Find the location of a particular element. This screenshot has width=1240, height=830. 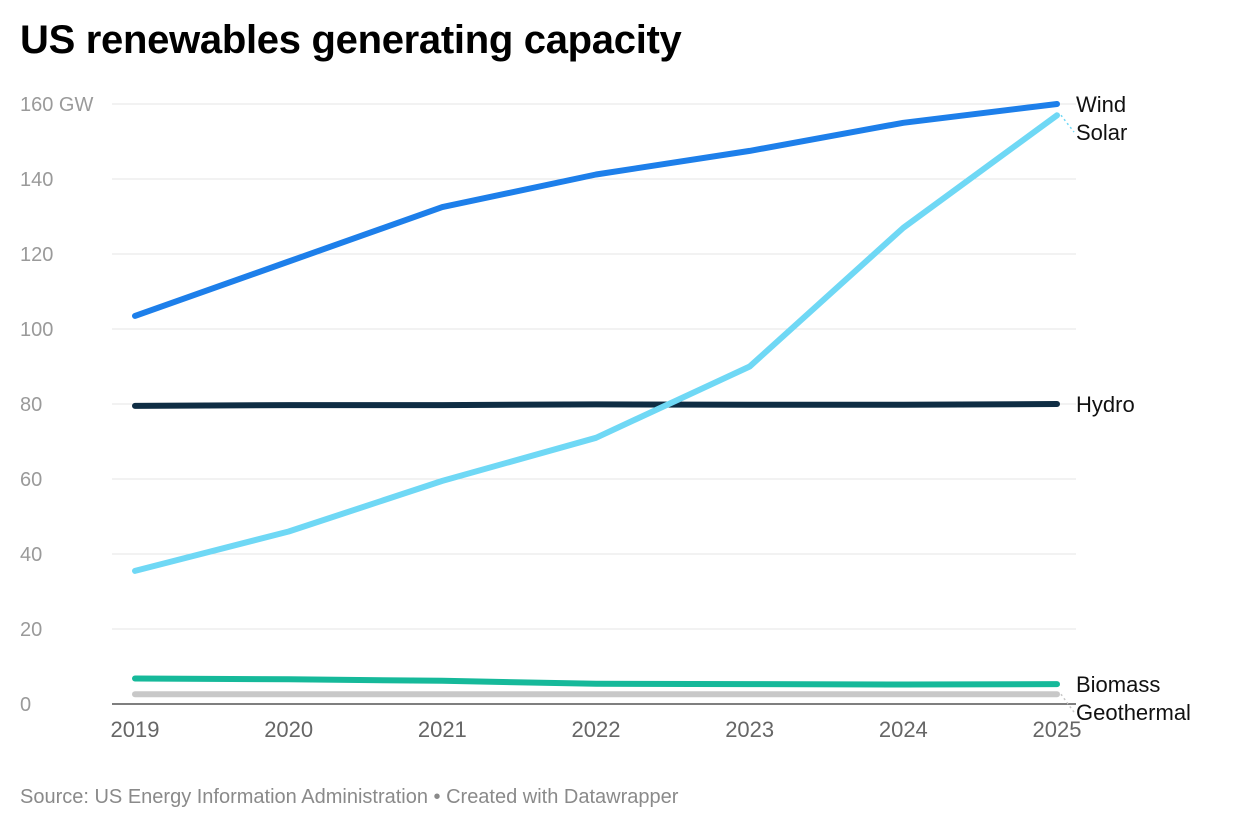

x-axis-ticks: 2019 2020 2021 2022 2023 2024 2025 is located at coordinates (596, 729).